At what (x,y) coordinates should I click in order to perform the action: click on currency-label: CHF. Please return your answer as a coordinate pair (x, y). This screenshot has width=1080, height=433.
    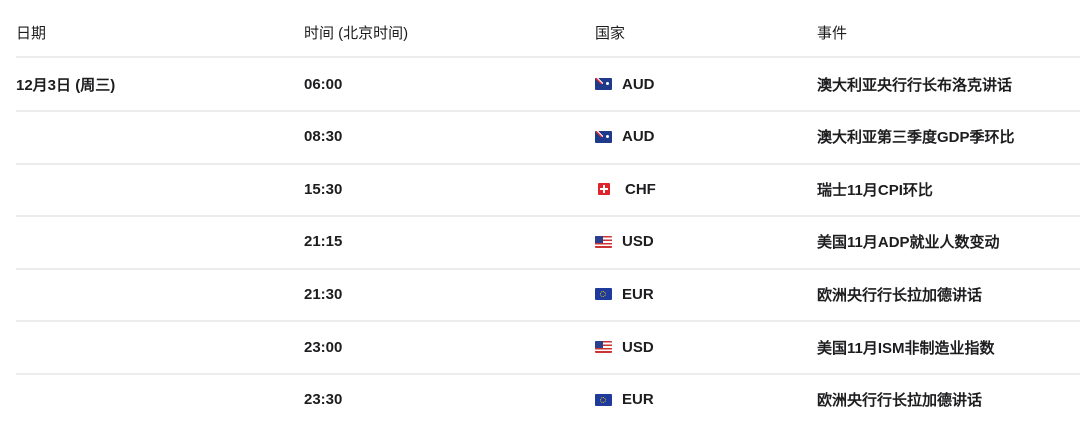
    Looking at the image, I should click on (640, 189).